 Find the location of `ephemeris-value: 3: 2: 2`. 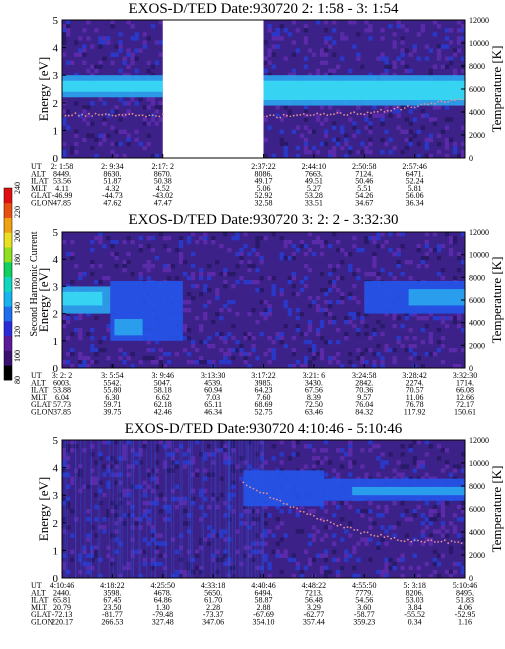

ephemeris-value: 3: 2: 2 is located at coordinates (62, 375).